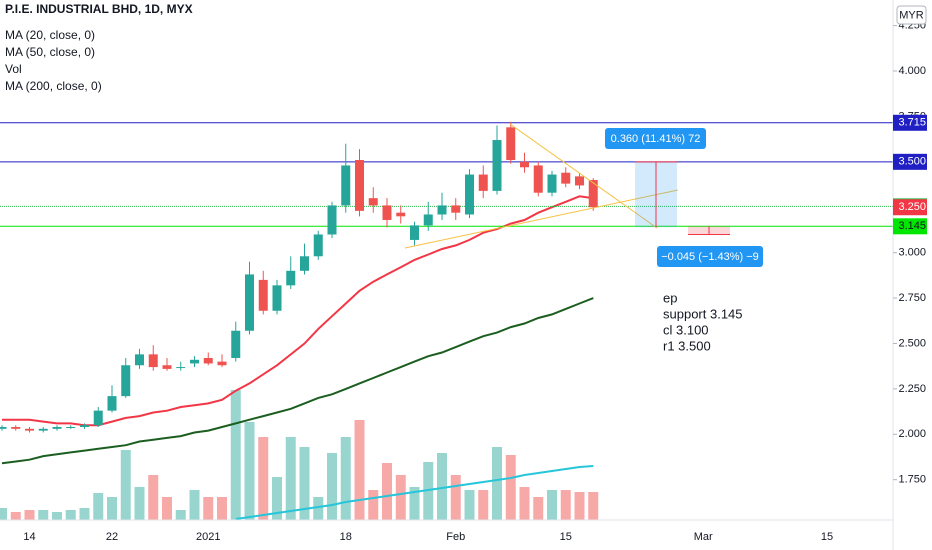  I want to click on legend-entry: MA (50, close, 0), so click(50, 52).